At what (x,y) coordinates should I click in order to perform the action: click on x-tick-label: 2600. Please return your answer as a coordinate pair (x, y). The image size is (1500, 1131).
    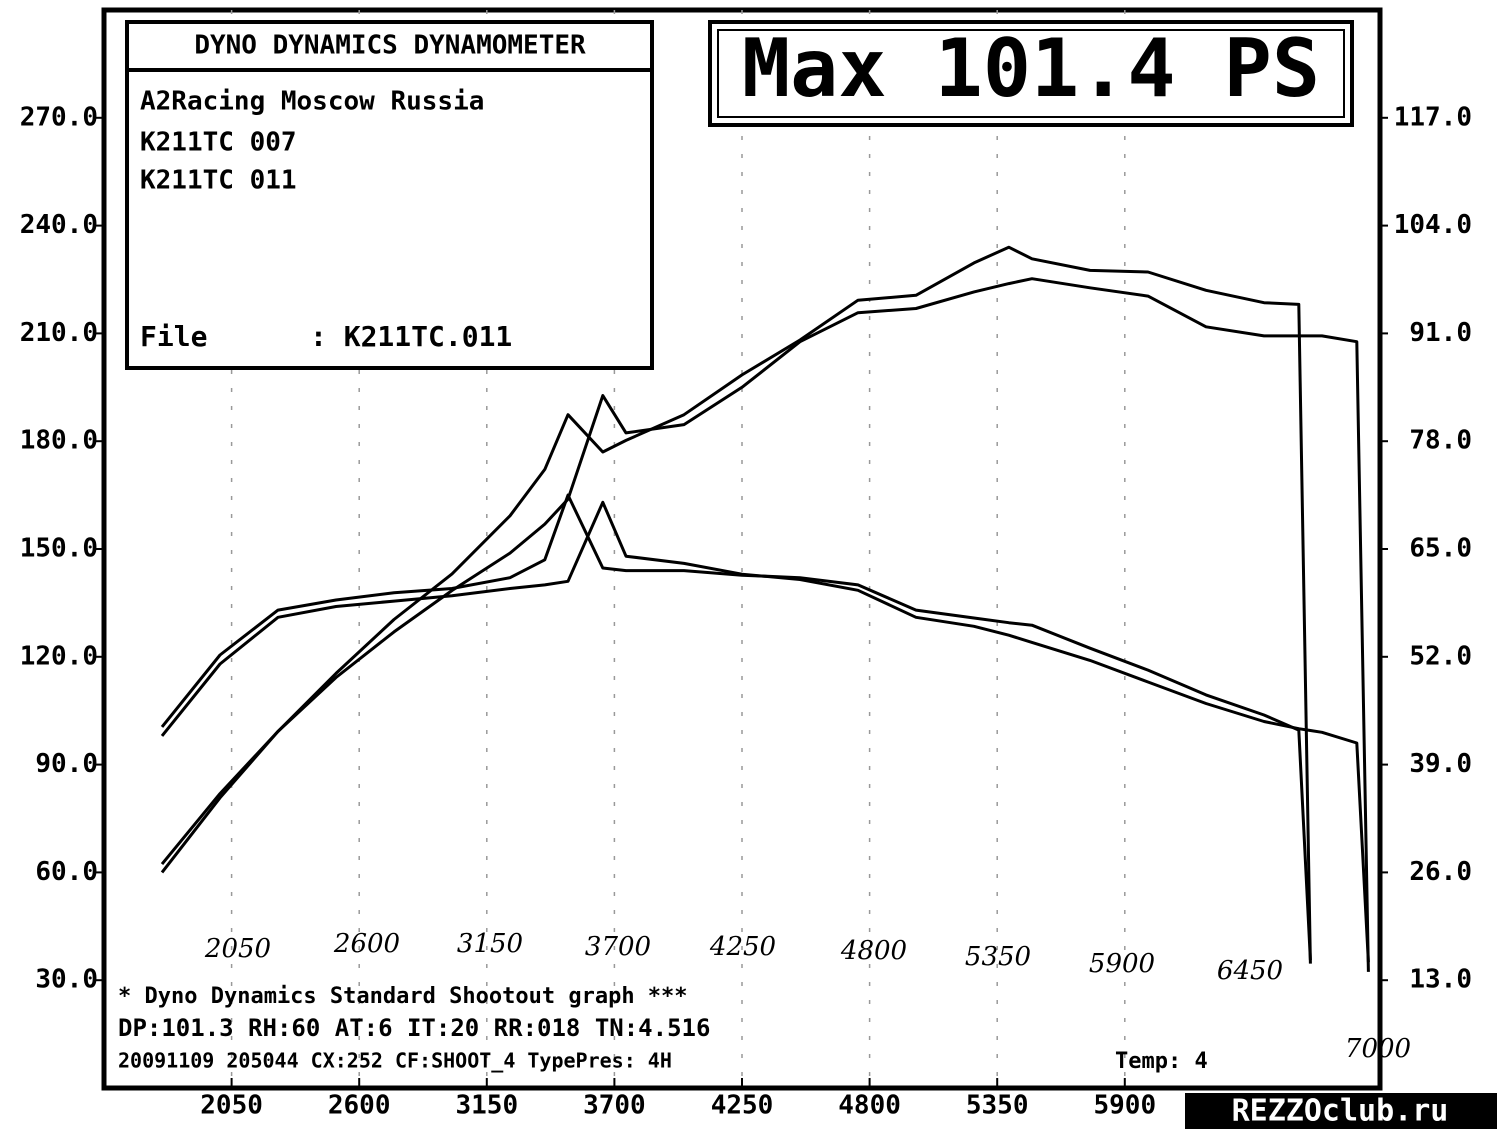
    Looking at the image, I should click on (359, 1106).